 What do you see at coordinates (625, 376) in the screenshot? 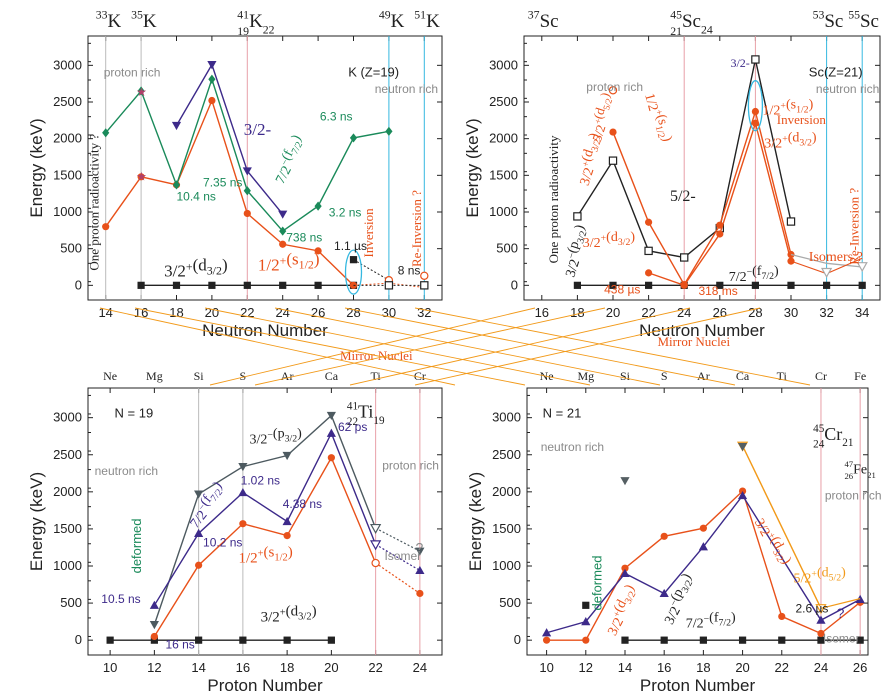
I see `element-tick-label: Si` at bounding box center [625, 376].